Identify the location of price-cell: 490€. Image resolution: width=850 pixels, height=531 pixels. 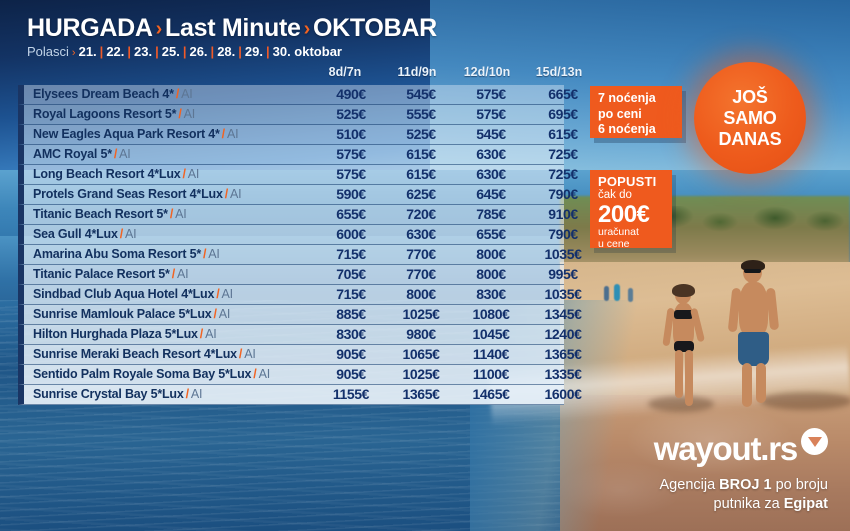
(351, 94).